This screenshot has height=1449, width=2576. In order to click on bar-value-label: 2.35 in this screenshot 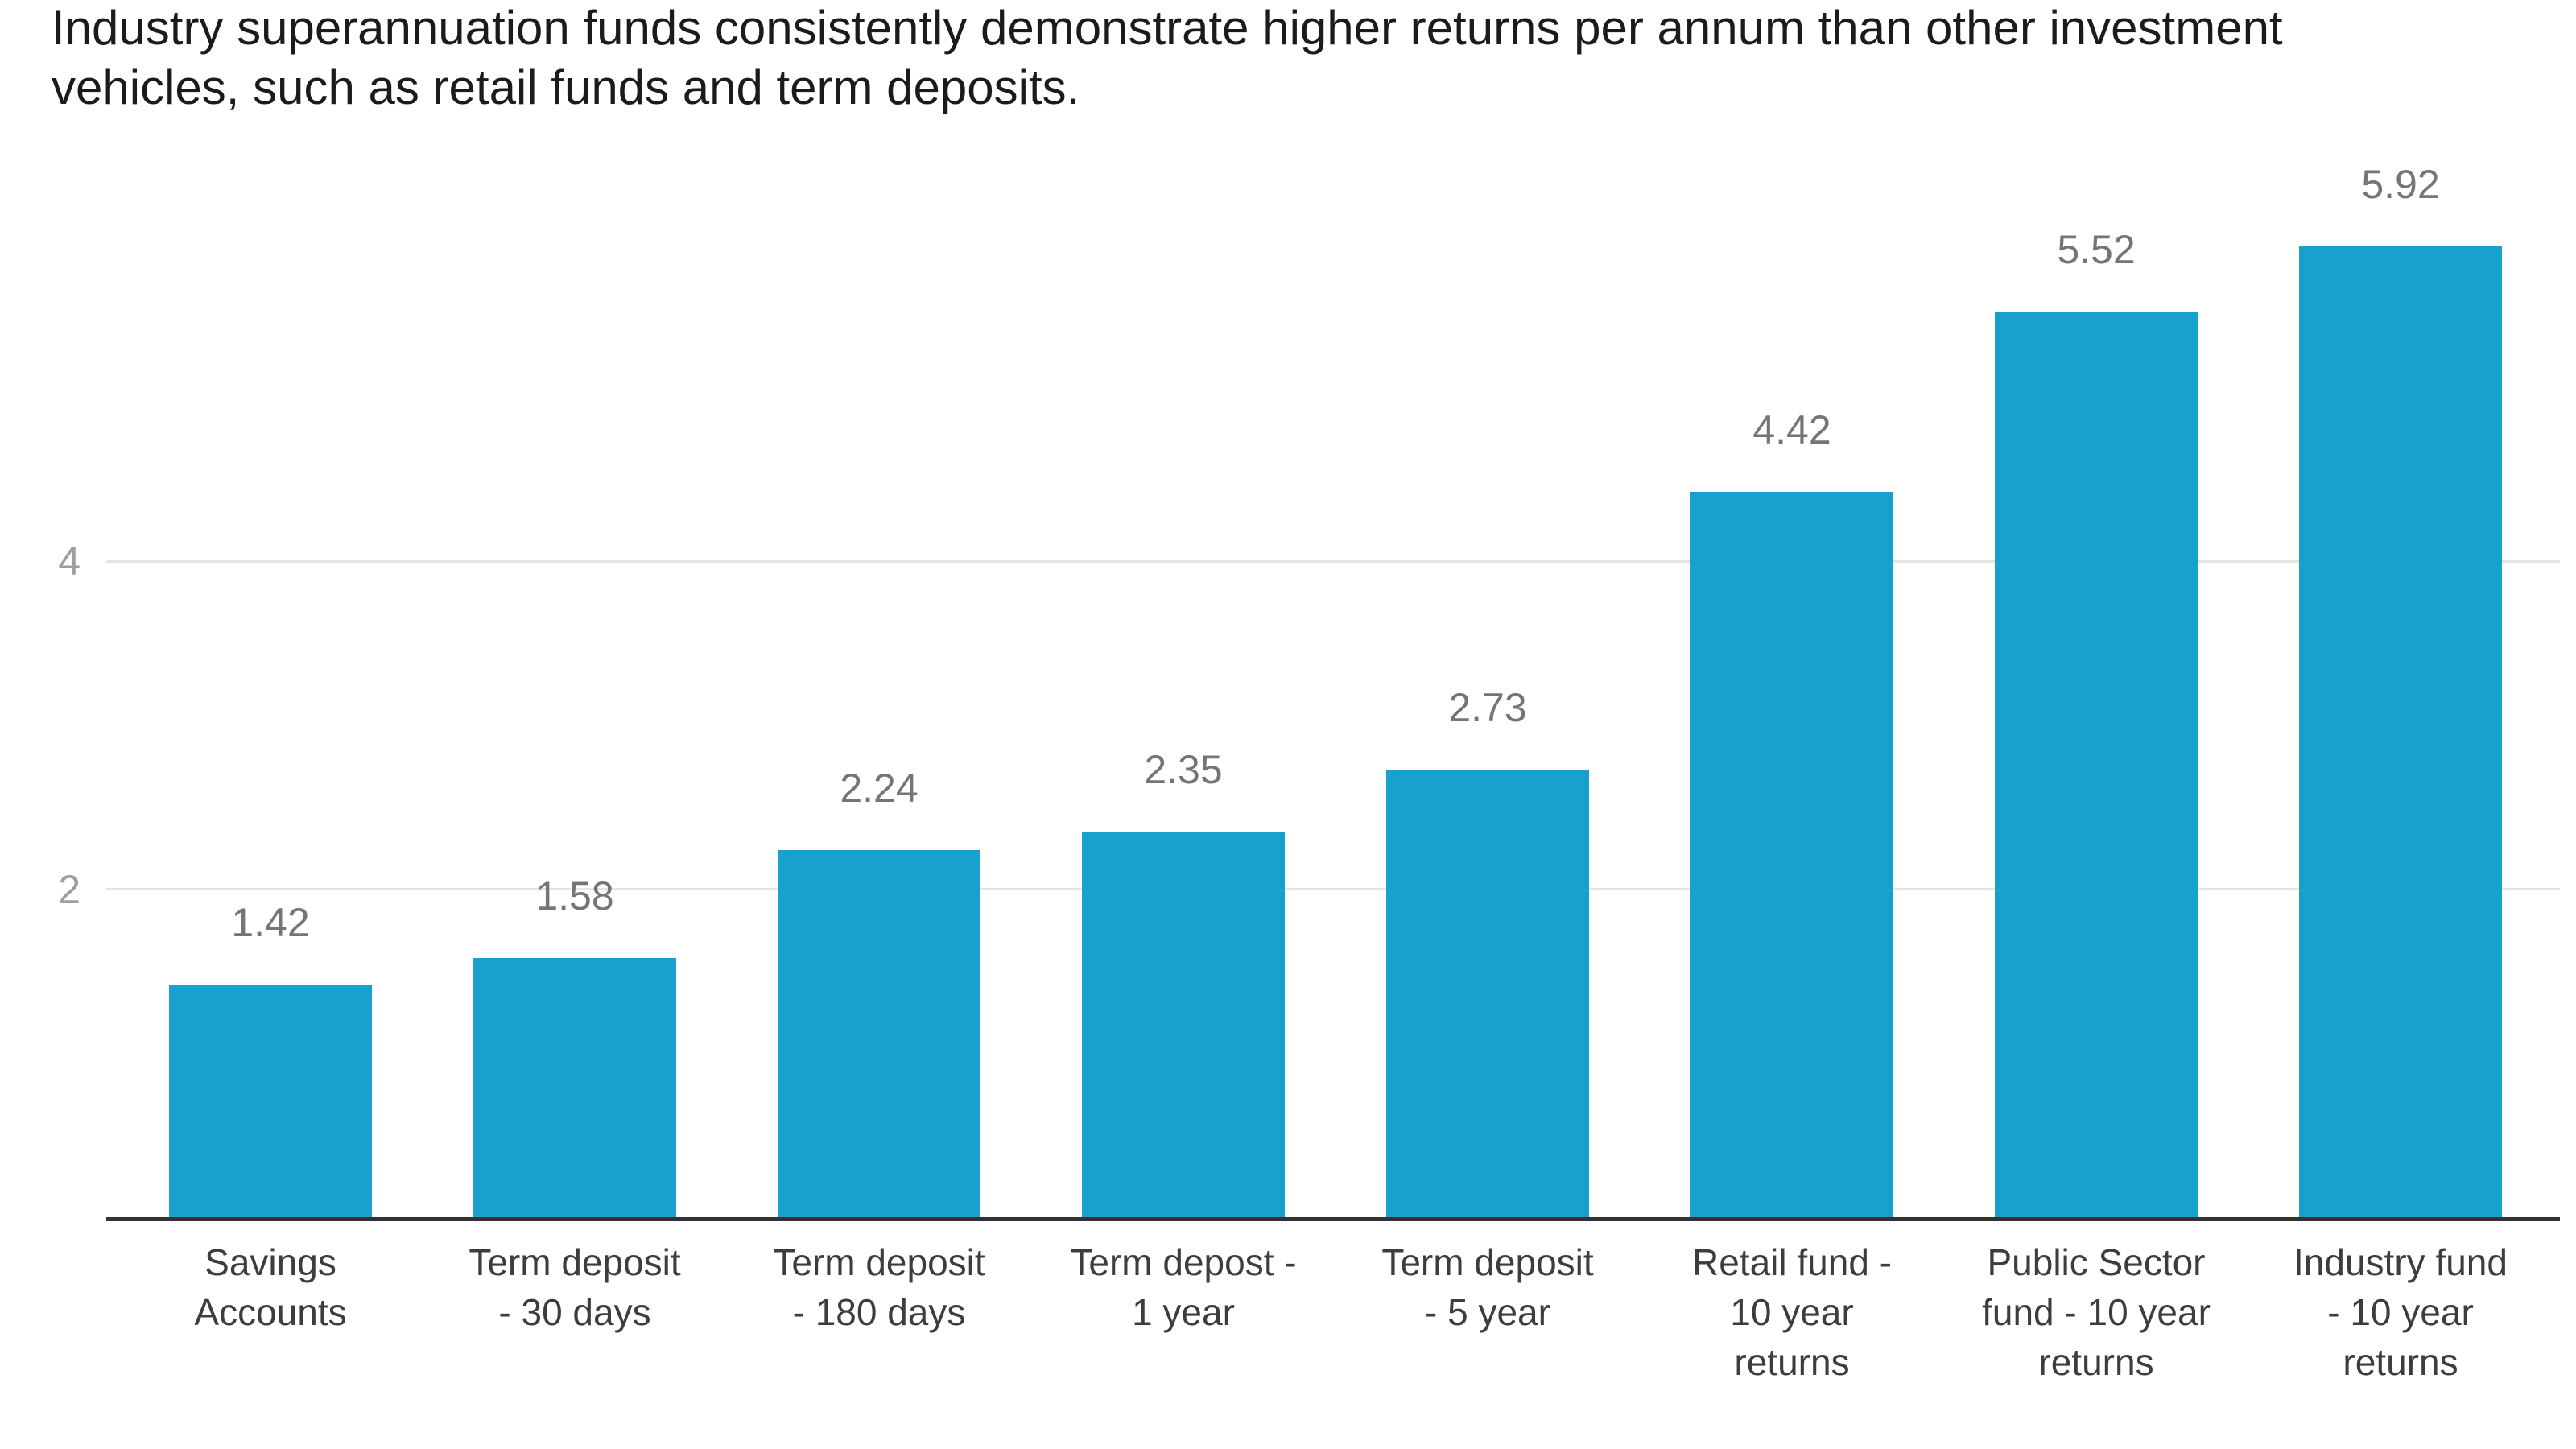, I will do `click(1183, 769)`.